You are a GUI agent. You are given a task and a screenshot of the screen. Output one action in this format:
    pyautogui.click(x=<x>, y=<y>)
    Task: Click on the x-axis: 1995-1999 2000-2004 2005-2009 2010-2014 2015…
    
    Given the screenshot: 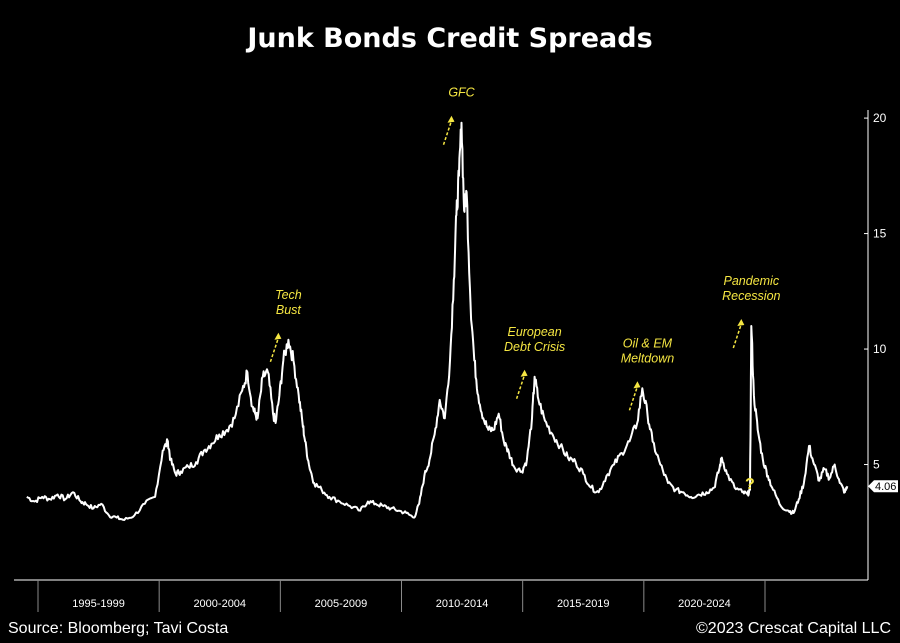 What is the action you would take?
    pyautogui.click(x=401, y=596)
    